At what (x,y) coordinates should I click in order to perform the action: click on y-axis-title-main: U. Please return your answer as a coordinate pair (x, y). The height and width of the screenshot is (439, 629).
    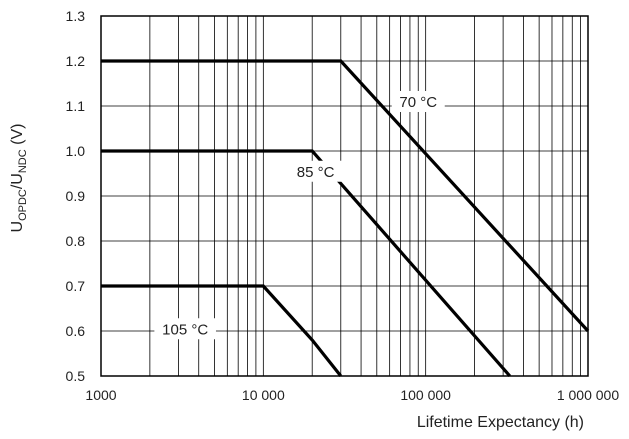
    Looking at the image, I should click on (17, 227).